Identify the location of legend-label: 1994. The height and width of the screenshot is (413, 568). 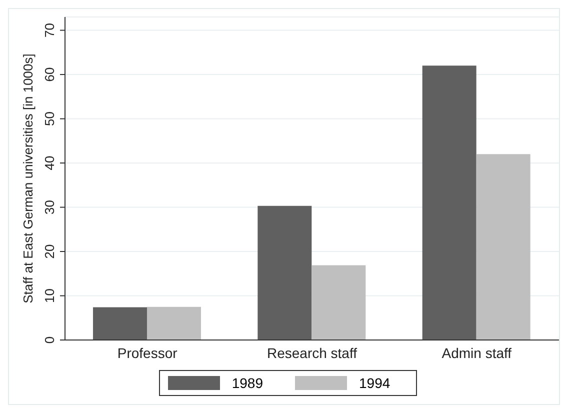
(374, 383).